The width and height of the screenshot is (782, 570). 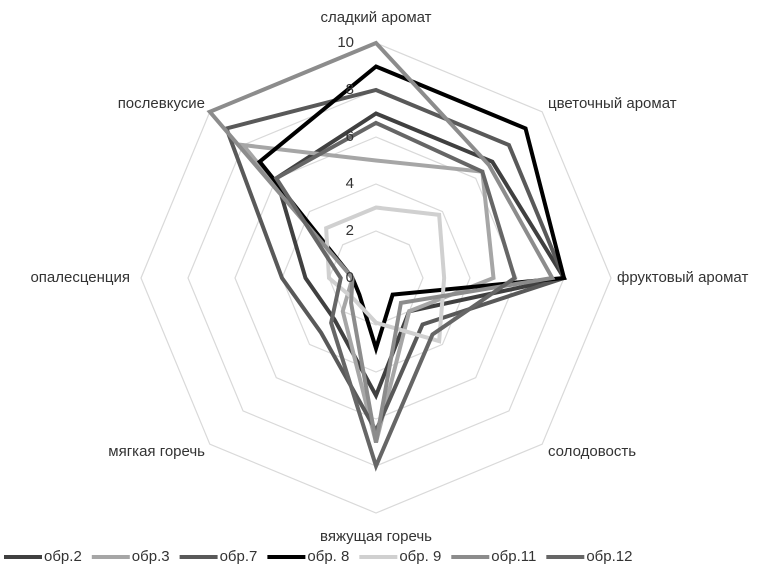 I want to click on legend-label: обр.3, so click(x=151, y=556).